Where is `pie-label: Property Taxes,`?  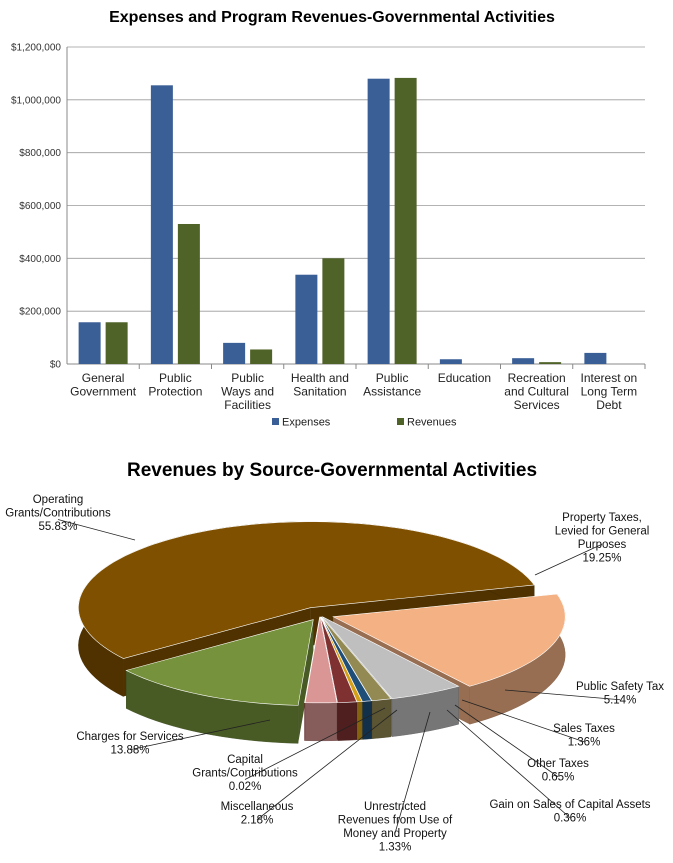
pie-label: Property Taxes, is located at coordinates (602, 518).